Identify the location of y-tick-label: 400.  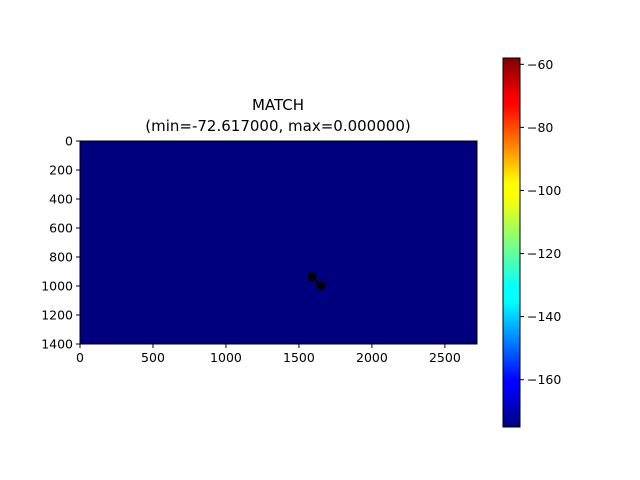
(61, 199).